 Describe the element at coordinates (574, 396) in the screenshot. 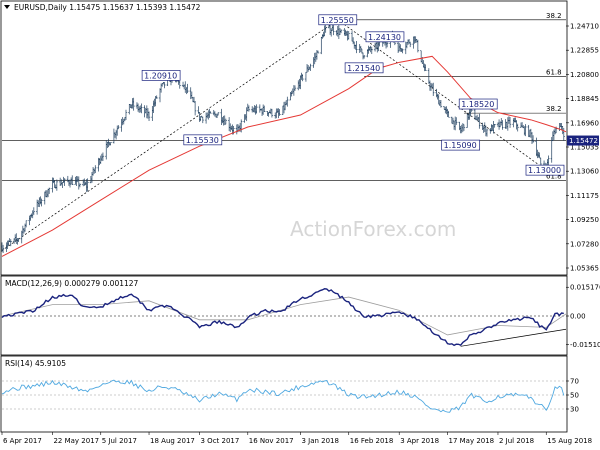

I see `rsi-y-tick-label: 50` at that location.